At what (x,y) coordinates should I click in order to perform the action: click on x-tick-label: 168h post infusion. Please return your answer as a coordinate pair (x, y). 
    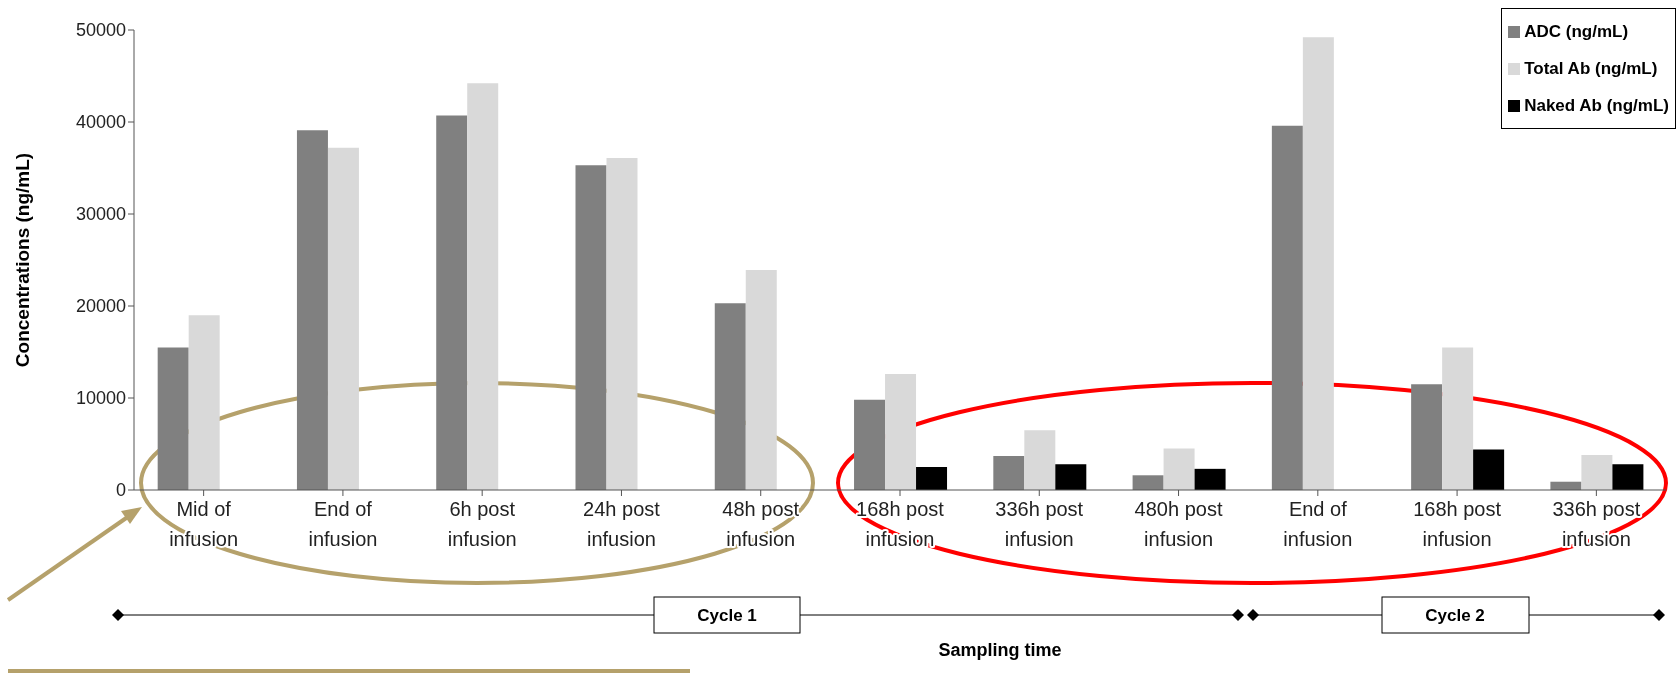
    Looking at the image, I should click on (1457, 524).